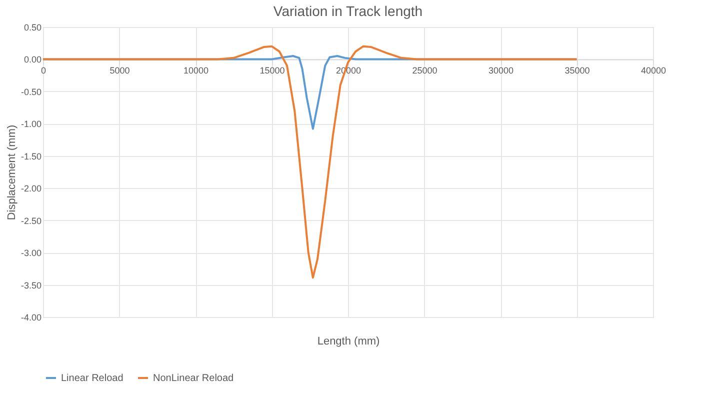 The image size is (703, 403). What do you see at coordinates (33, 59) in the screenshot?
I see `y-tick-label: 0.00` at bounding box center [33, 59].